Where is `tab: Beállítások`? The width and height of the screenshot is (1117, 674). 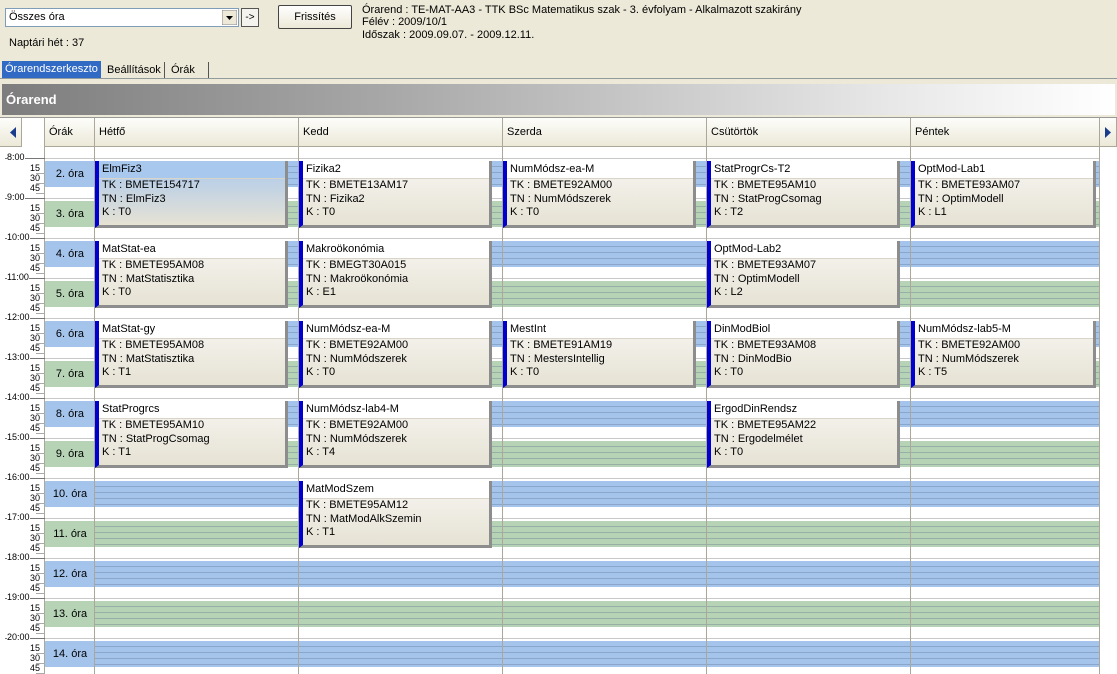
tab: Beállítások is located at coordinates (134, 70).